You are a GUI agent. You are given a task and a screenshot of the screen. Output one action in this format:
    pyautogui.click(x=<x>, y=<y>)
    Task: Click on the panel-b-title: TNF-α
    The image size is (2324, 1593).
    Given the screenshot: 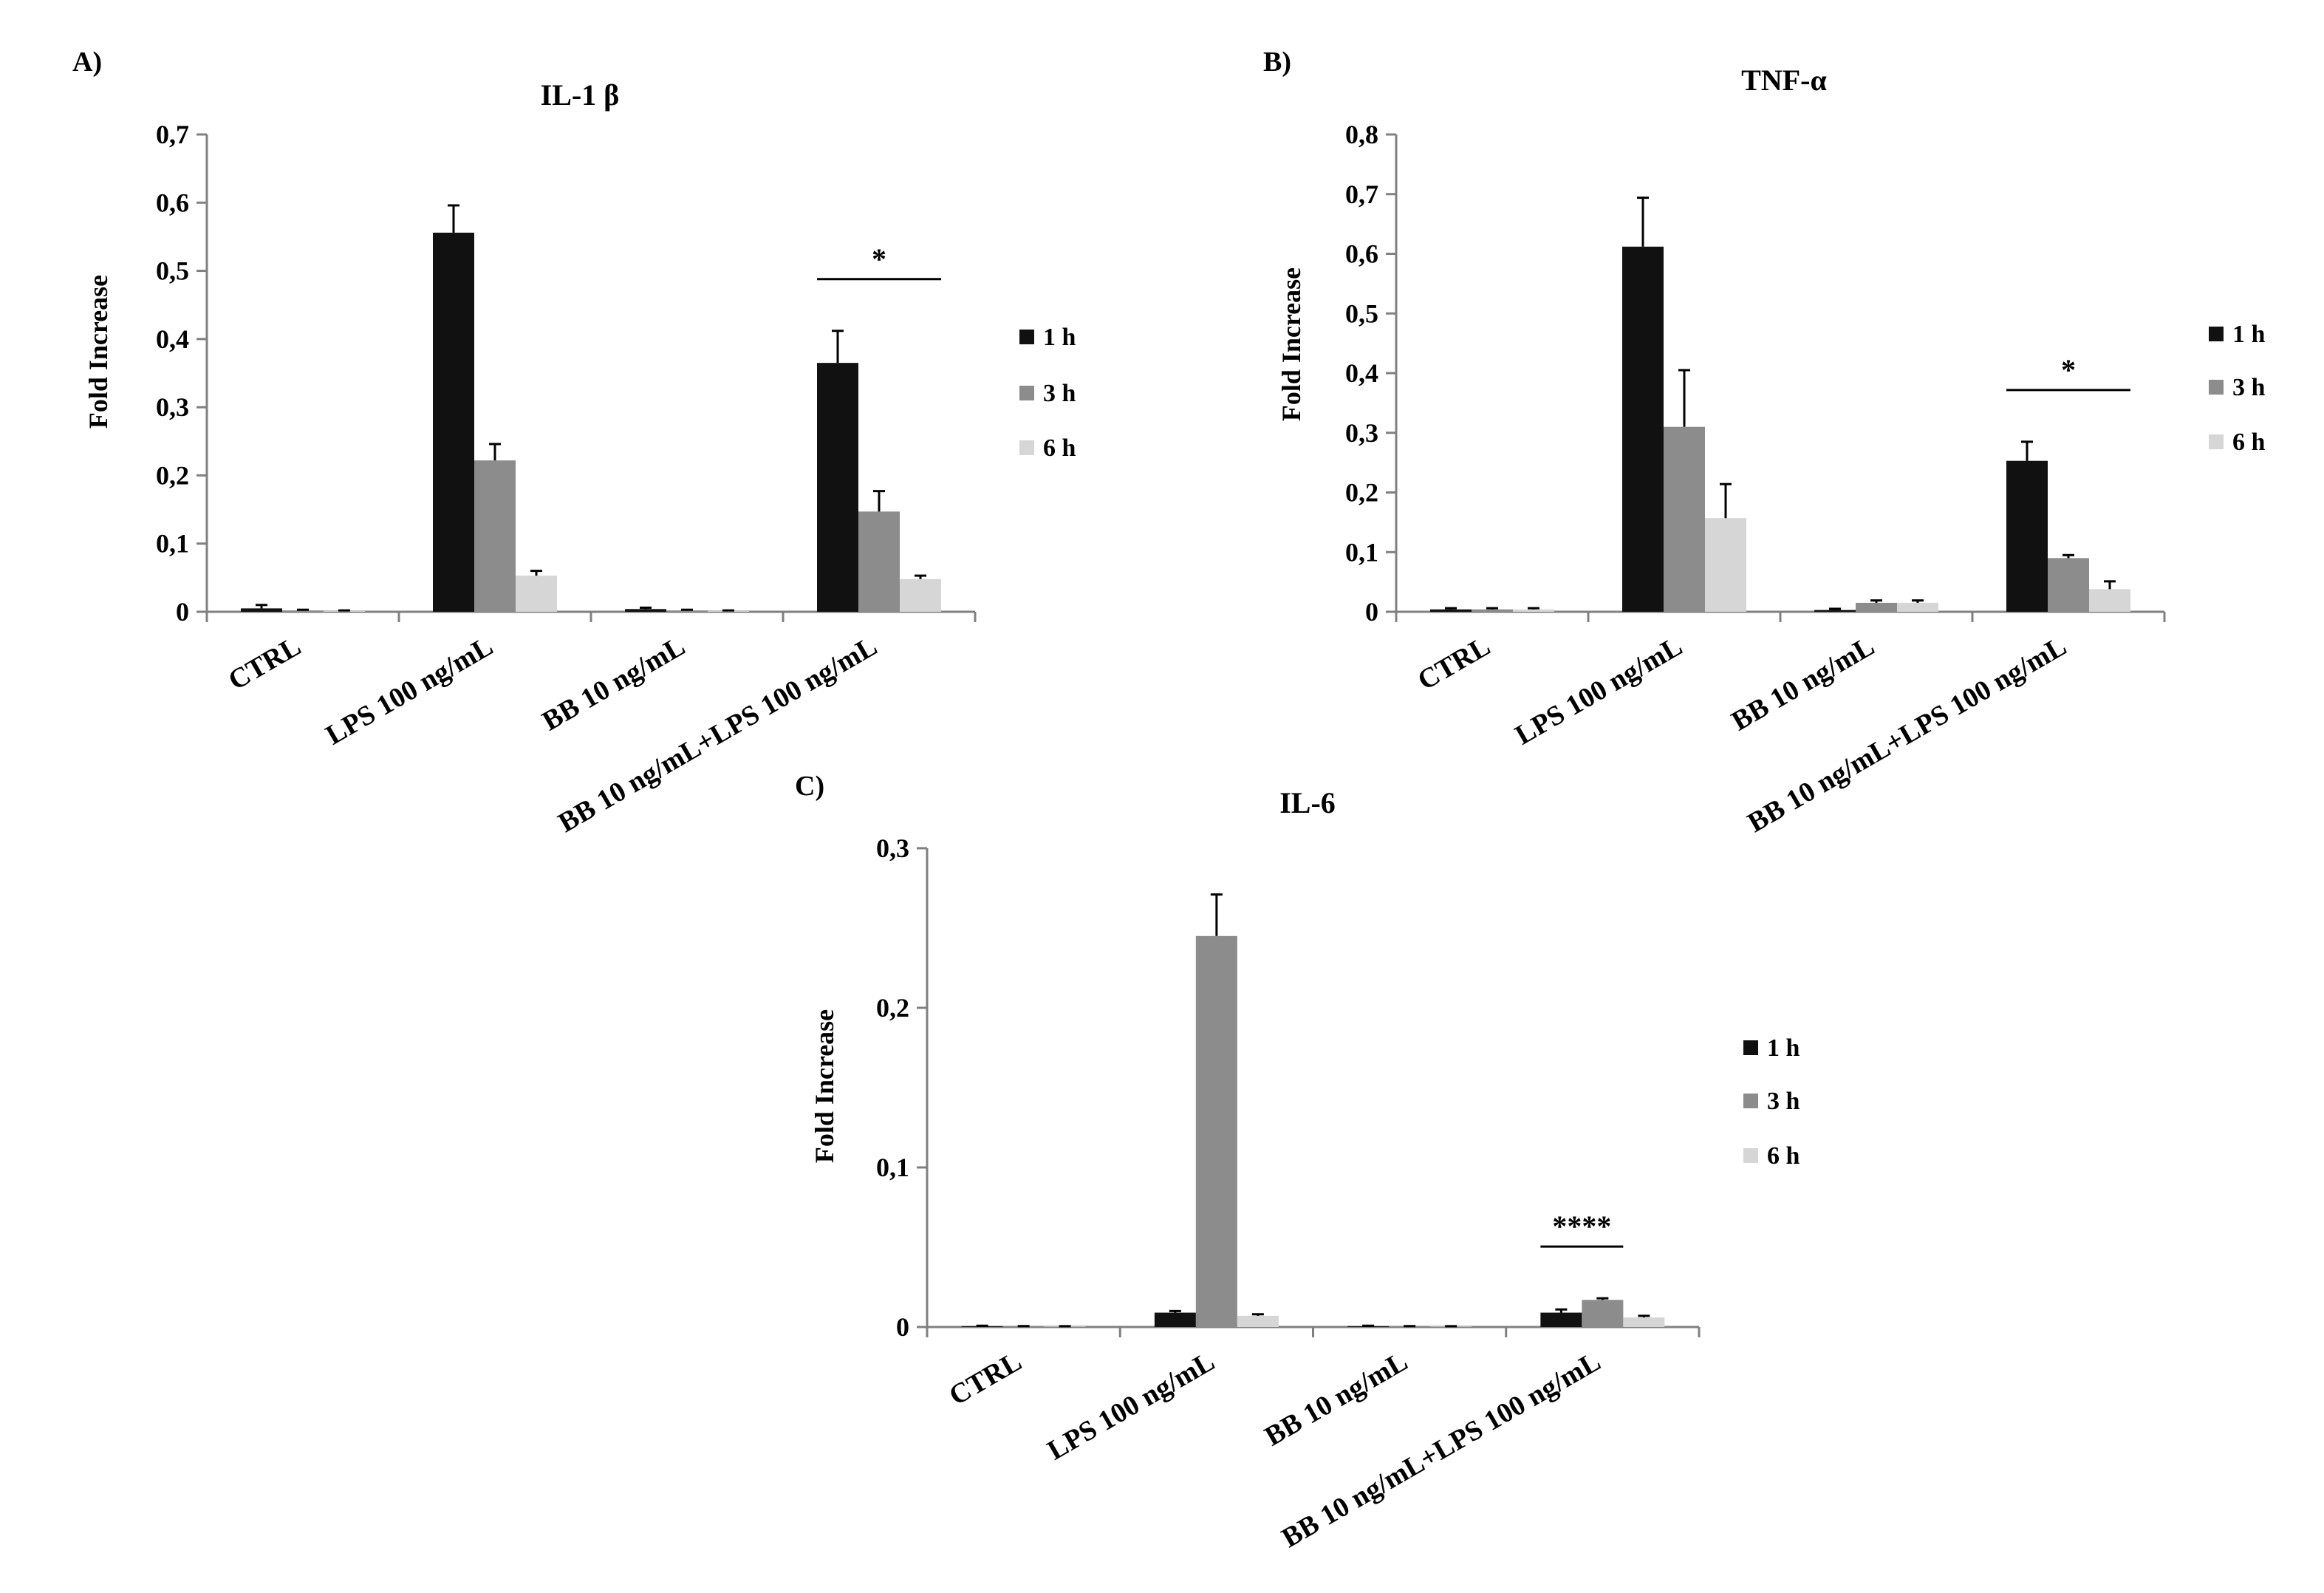 What is the action you would take?
    pyautogui.click(x=1784, y=80)
    